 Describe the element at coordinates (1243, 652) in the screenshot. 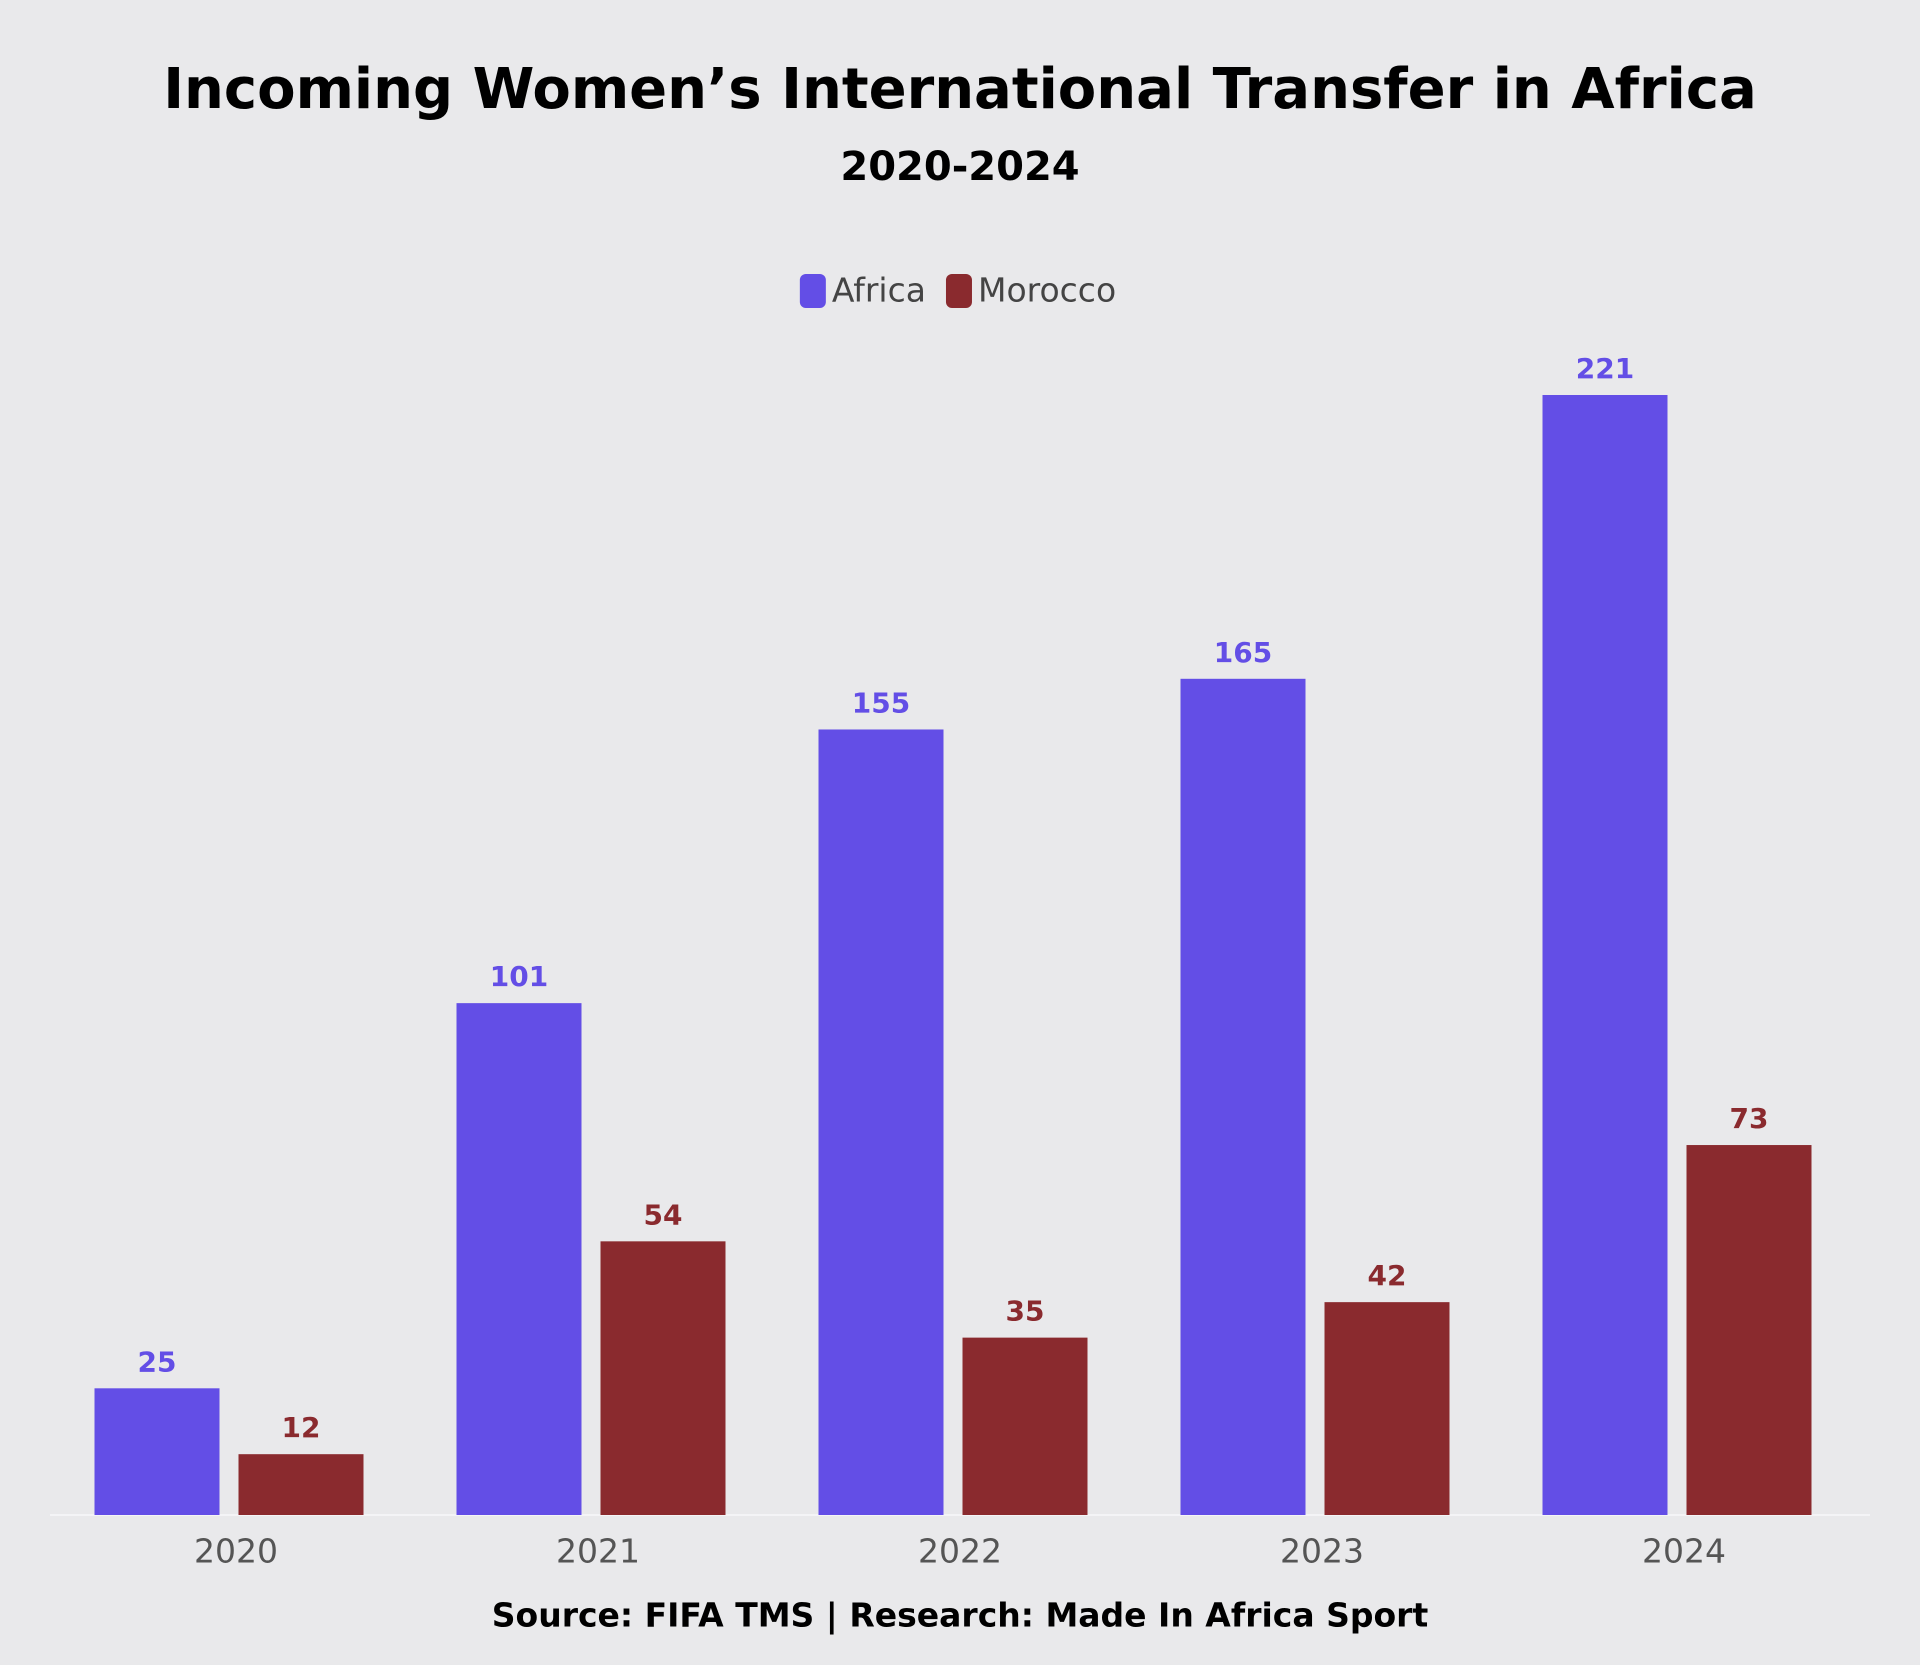

I see `value-label: 165` at that location.